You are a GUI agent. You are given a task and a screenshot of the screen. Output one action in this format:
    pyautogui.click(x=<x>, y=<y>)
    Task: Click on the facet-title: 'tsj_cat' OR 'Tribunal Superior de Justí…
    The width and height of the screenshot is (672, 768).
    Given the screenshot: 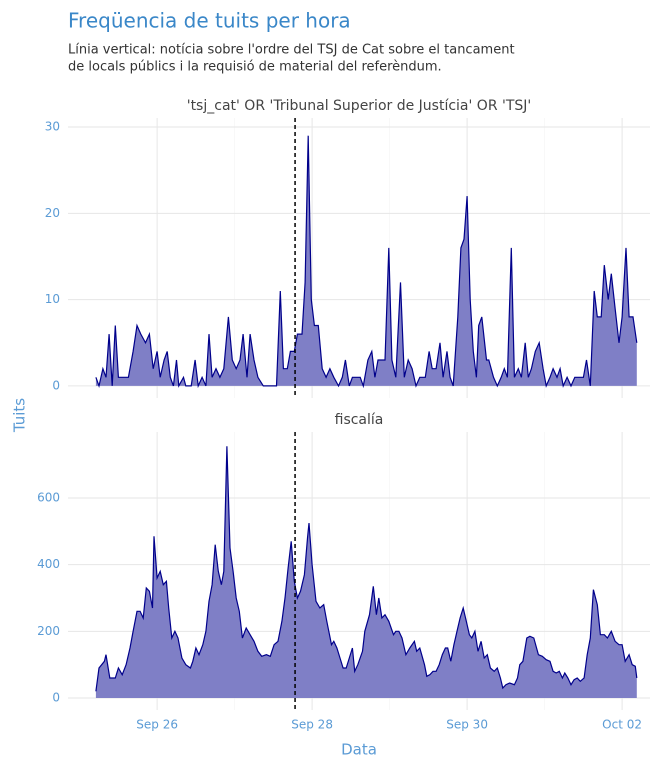 What is the action you would take?
    pyautogui.click(x=359, y=106)
    